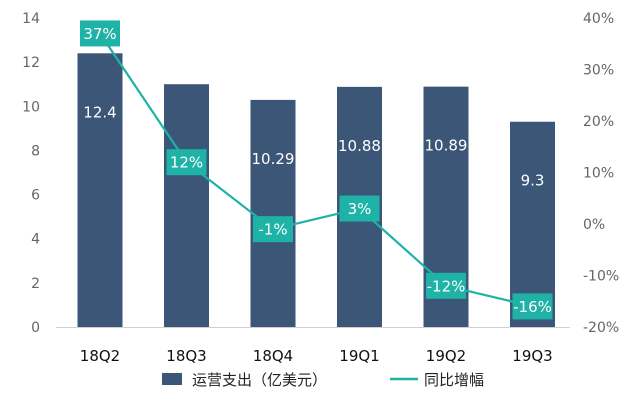 Image resolution: width=641 pixels, height=403 pixels. Describe the element at coordinates (99, 112) in the screenshot. I see `bar-value-label: 12.4` at that location.